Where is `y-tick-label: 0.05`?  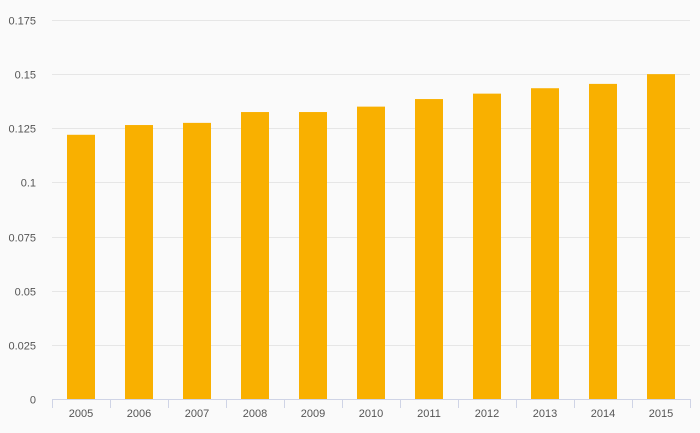 y-tick-label: 0.05 is located at coordinates (25, 293).